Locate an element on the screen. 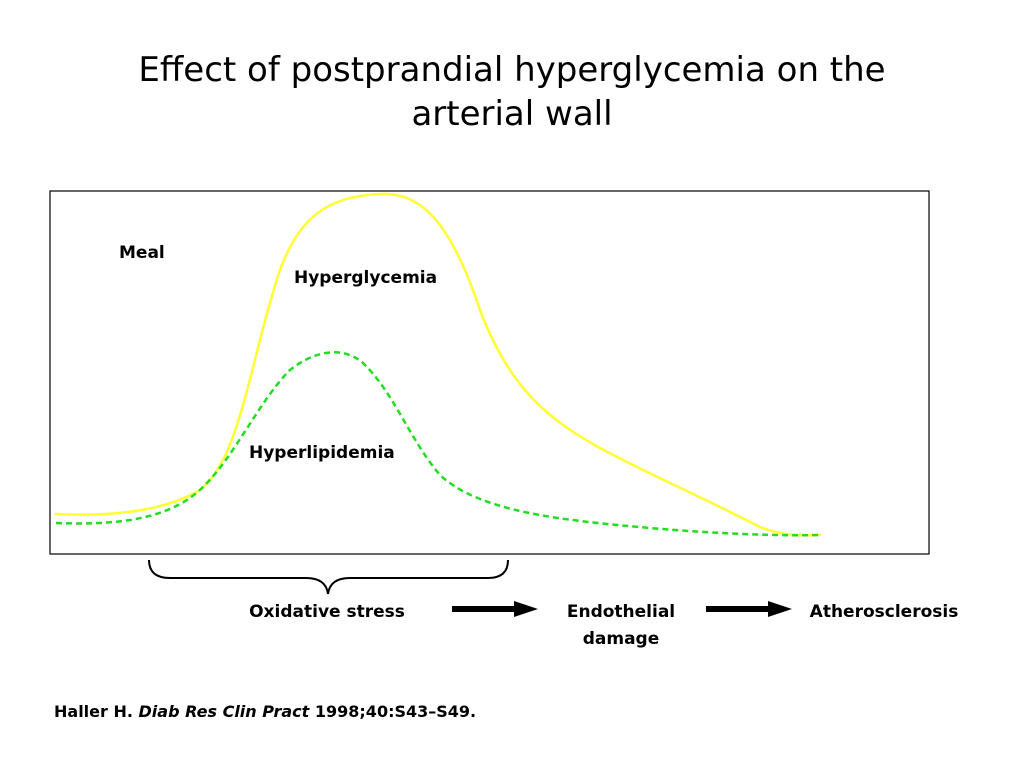  meal-label: Meal is located at coordinates (142, 253).